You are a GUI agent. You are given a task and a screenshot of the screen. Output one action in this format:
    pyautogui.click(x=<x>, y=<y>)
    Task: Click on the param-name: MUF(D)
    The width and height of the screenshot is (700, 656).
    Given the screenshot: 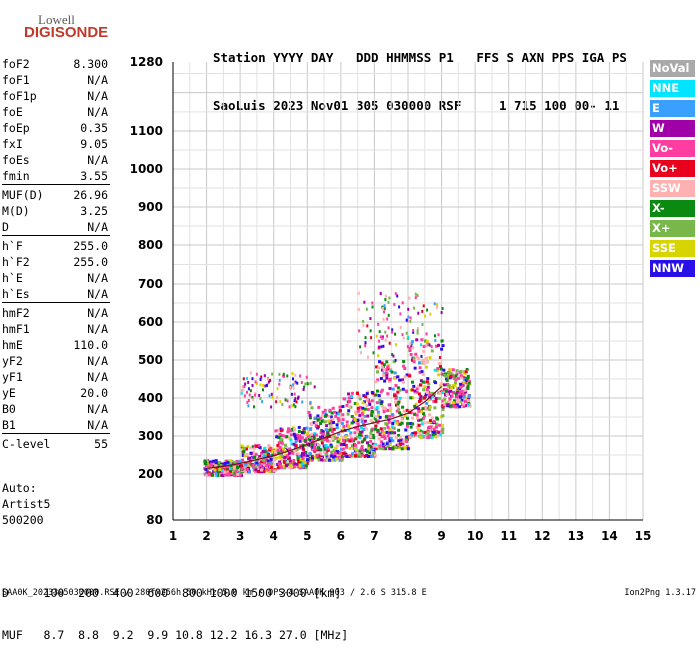 What is the action you would take?
    pyautogui.click(x=23, y=195)
    